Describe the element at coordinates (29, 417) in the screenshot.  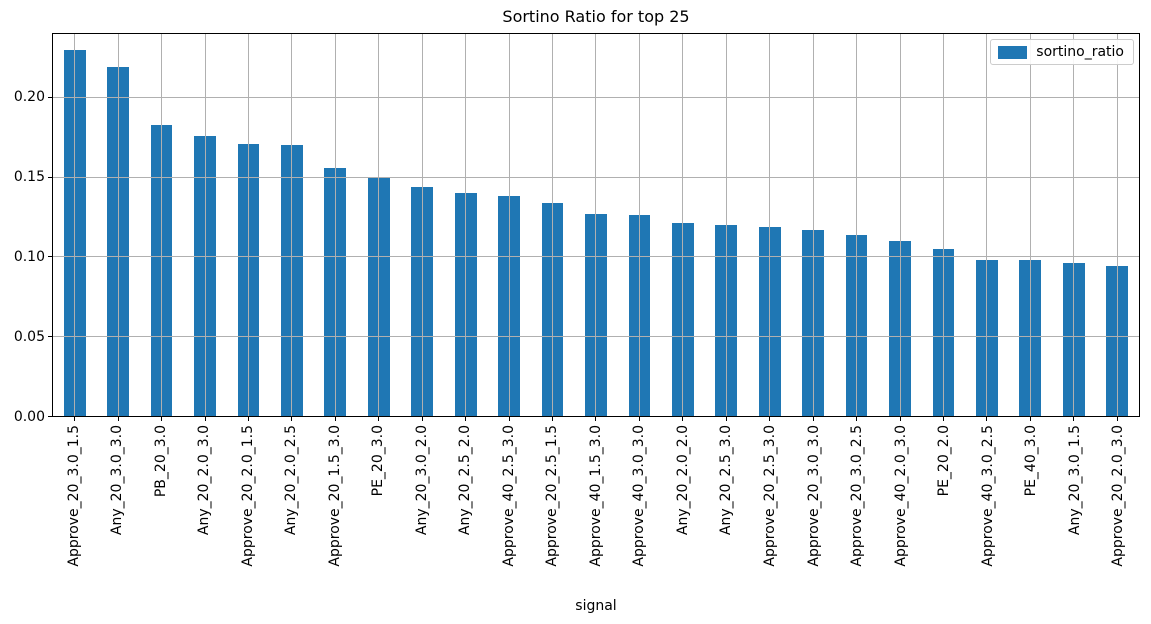
I see `y-tick-label: 0.00` at that location.